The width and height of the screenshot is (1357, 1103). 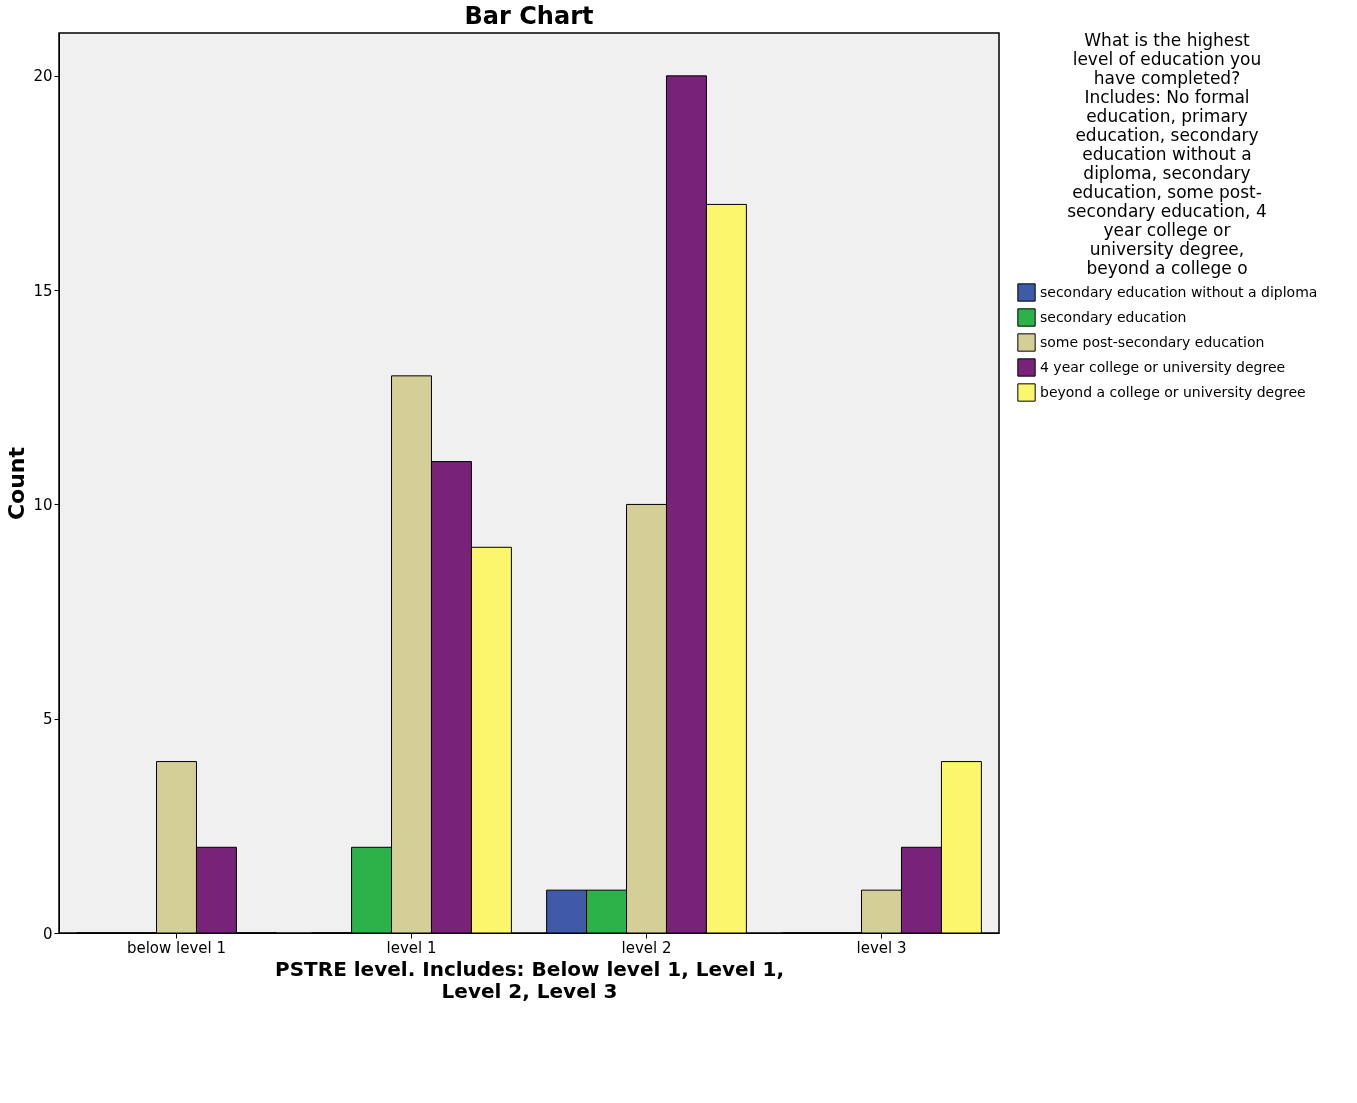 I want to click on y-tick-label: 0, so click(x=47, y=933).